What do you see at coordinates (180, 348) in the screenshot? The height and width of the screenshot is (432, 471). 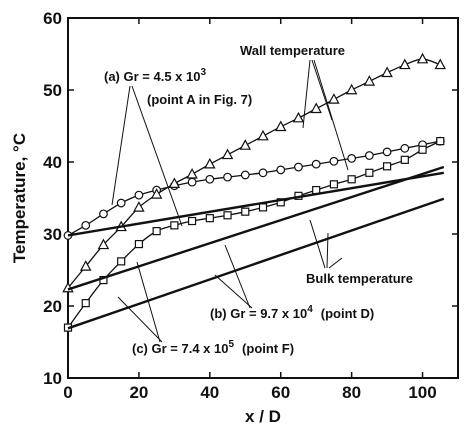 I see `label-c-gr-text: (c) Gr = 7.4 x 10` at bounding box center [180, 348].